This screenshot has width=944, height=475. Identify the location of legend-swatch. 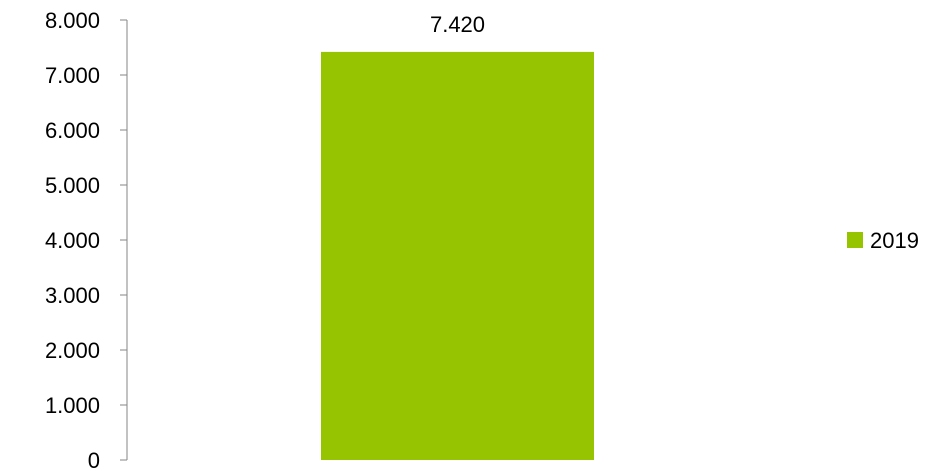
(855, 240).